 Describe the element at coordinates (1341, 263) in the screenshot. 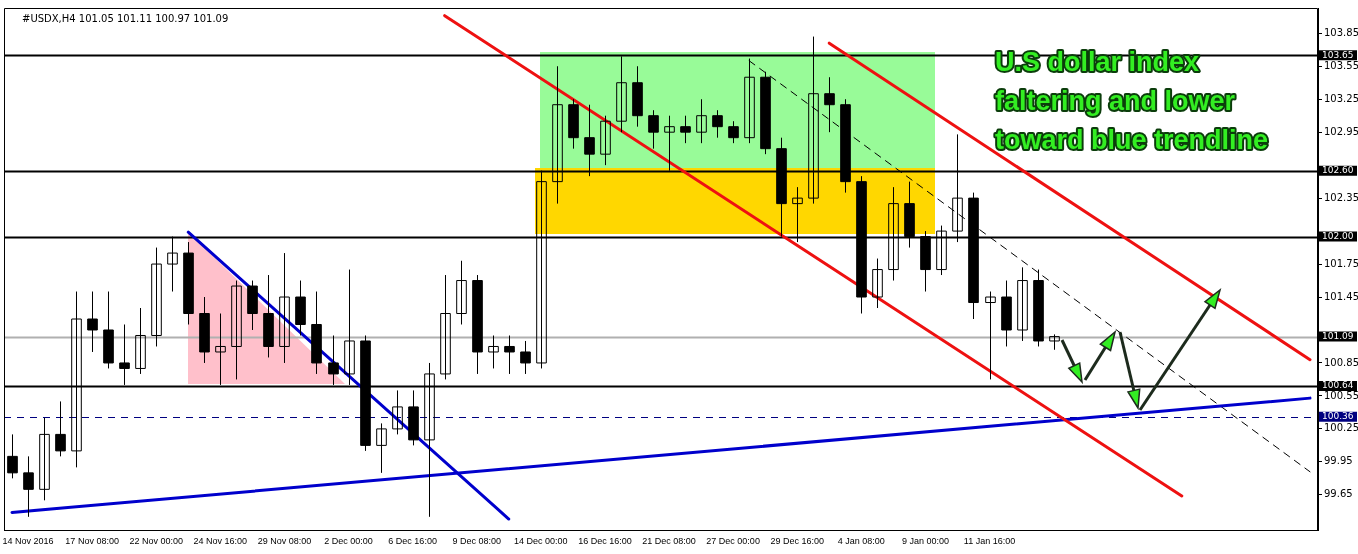

I see `y-tick-label: 101.75` at that location.